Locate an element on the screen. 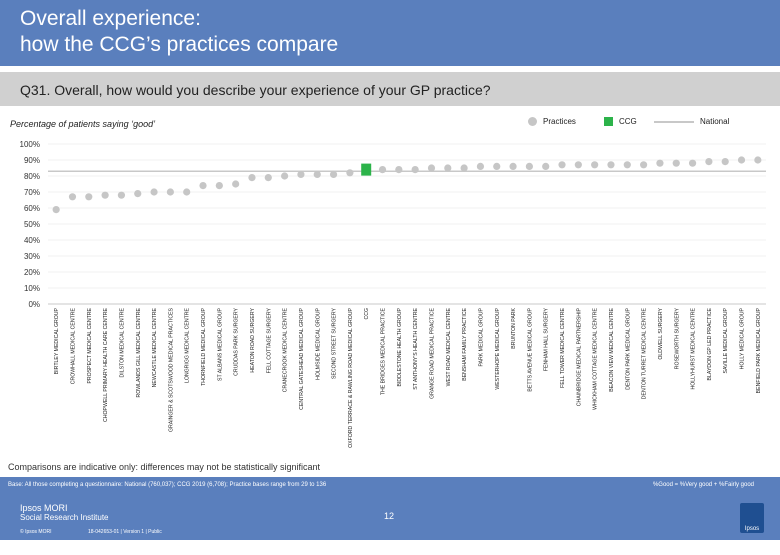 This screenshot has height=555, width=780. y-tick-label: 10% is located at coordinates (32, 288).